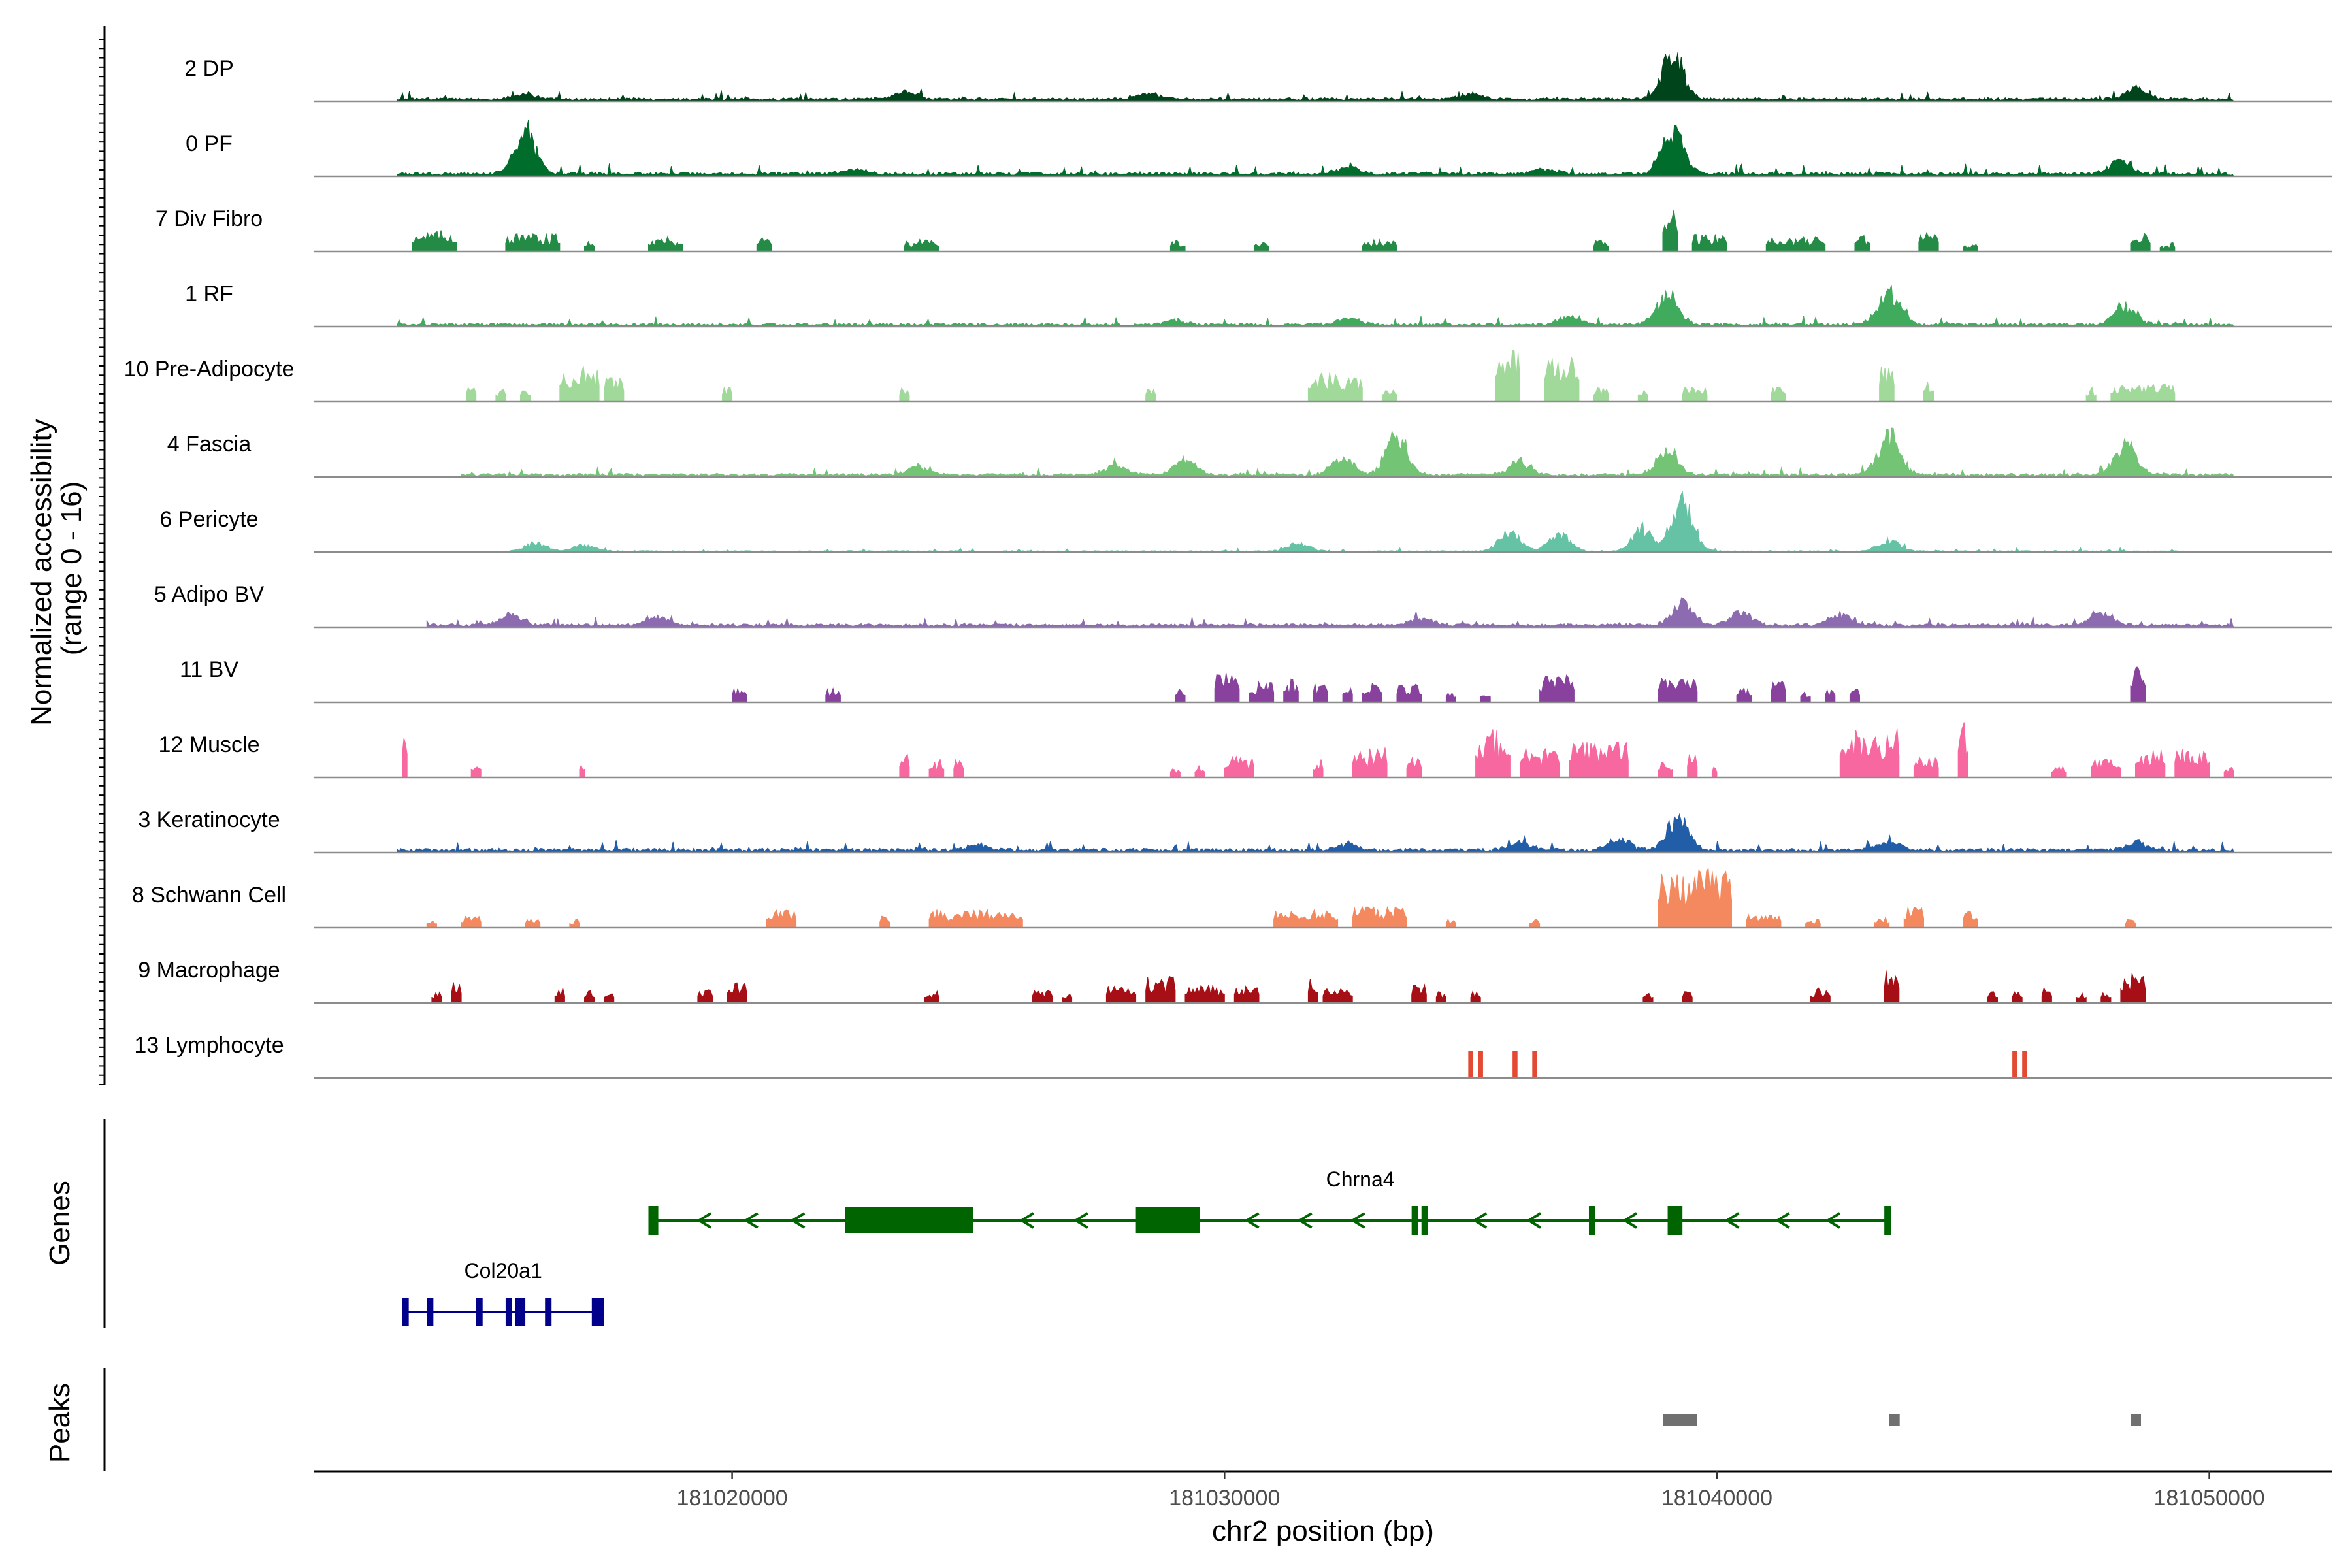 The height and width of the screenshot is (1568, 2352). Describe the element at coordinates (503, 1270) in the screenshot. I see `gene-name-label: Col20a1` at that location.